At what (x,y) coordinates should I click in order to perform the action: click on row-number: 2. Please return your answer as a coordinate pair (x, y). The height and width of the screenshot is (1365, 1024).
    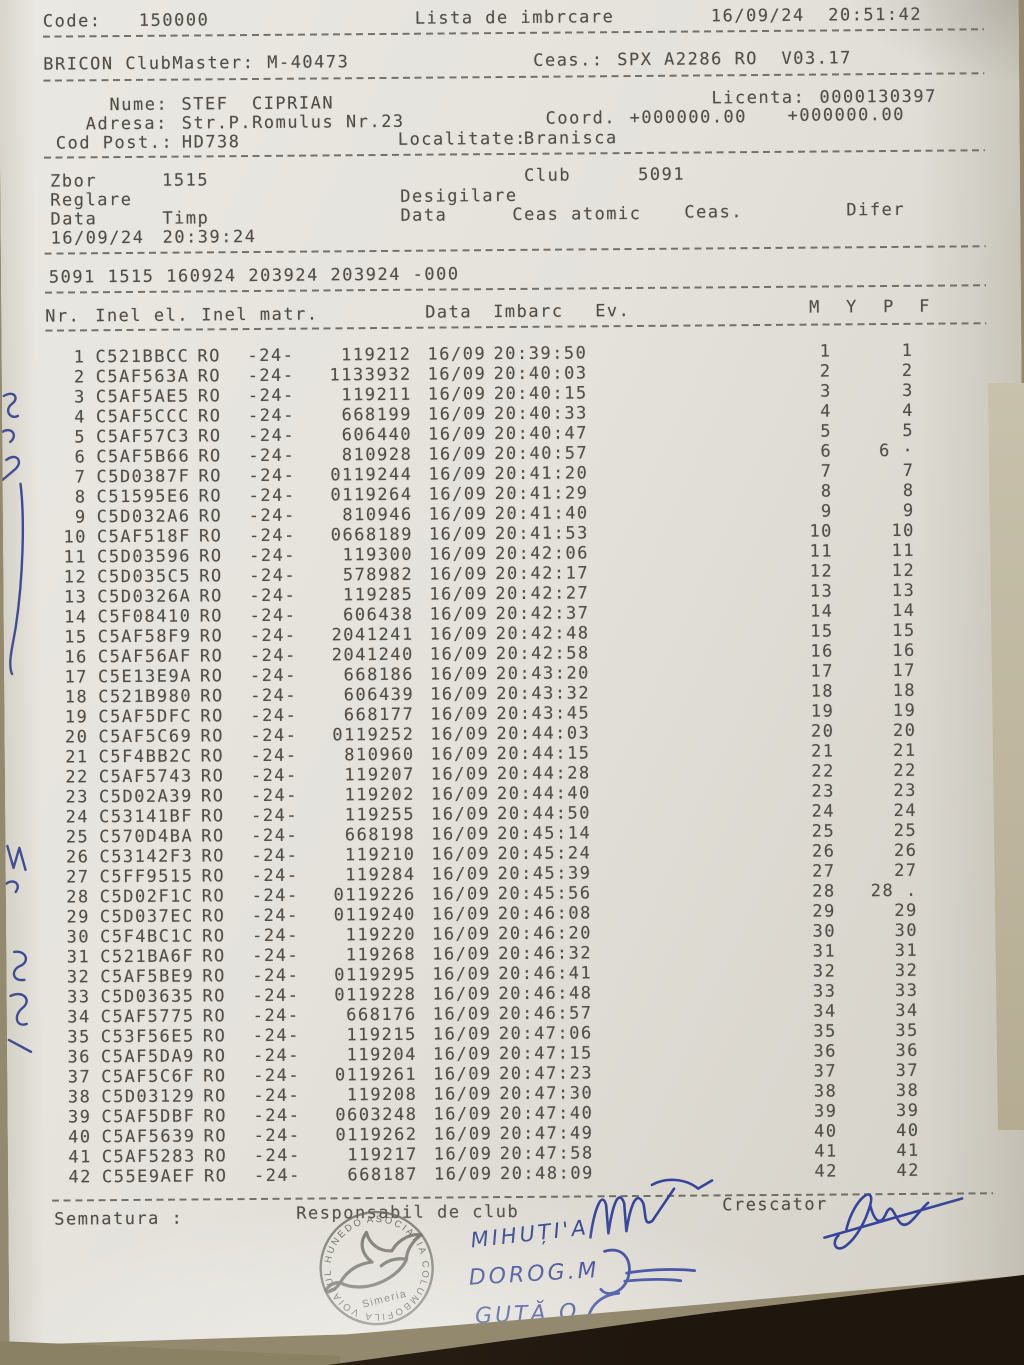
    Looking at the image, I should click on (79, 377).